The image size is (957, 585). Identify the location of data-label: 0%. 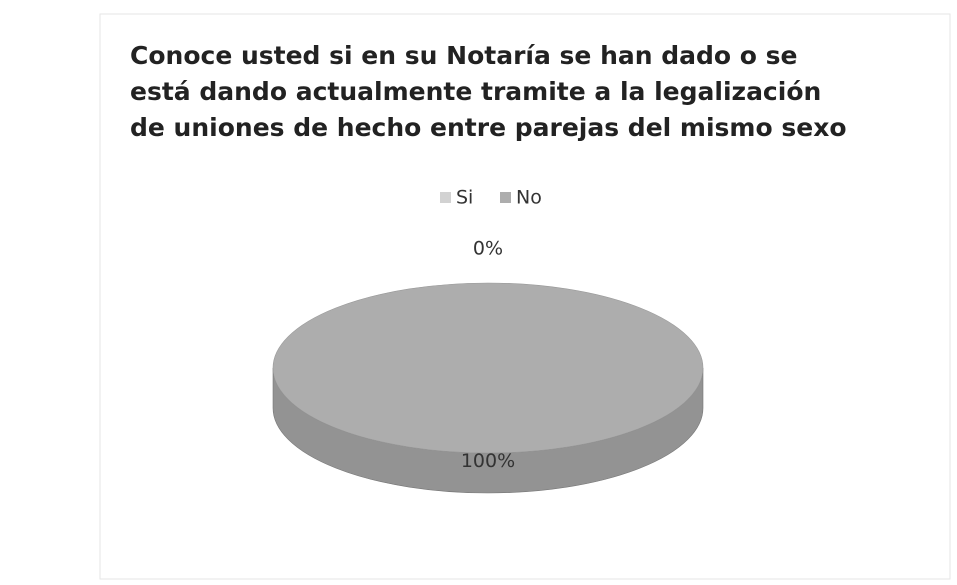
(488, 249).